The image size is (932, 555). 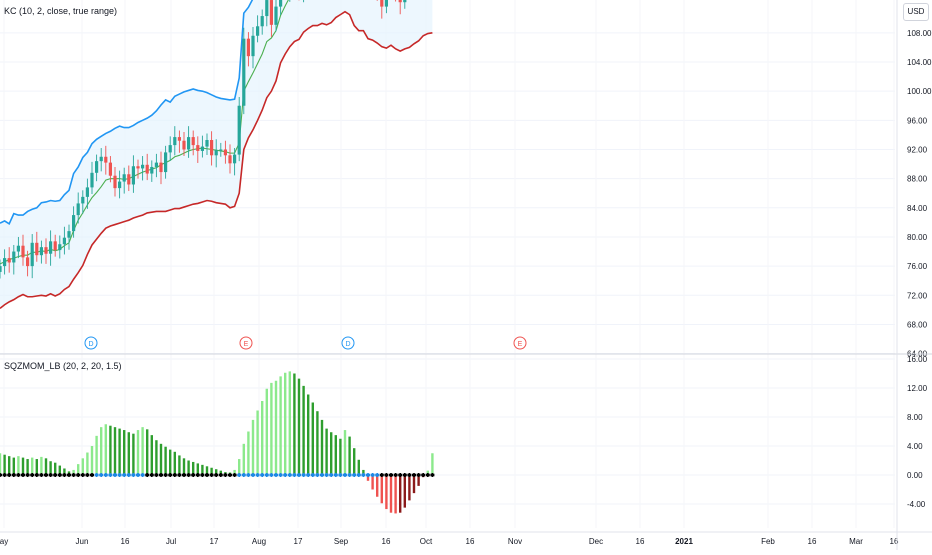 I want to click on currency-button: USD, so click(x=916, y=12).